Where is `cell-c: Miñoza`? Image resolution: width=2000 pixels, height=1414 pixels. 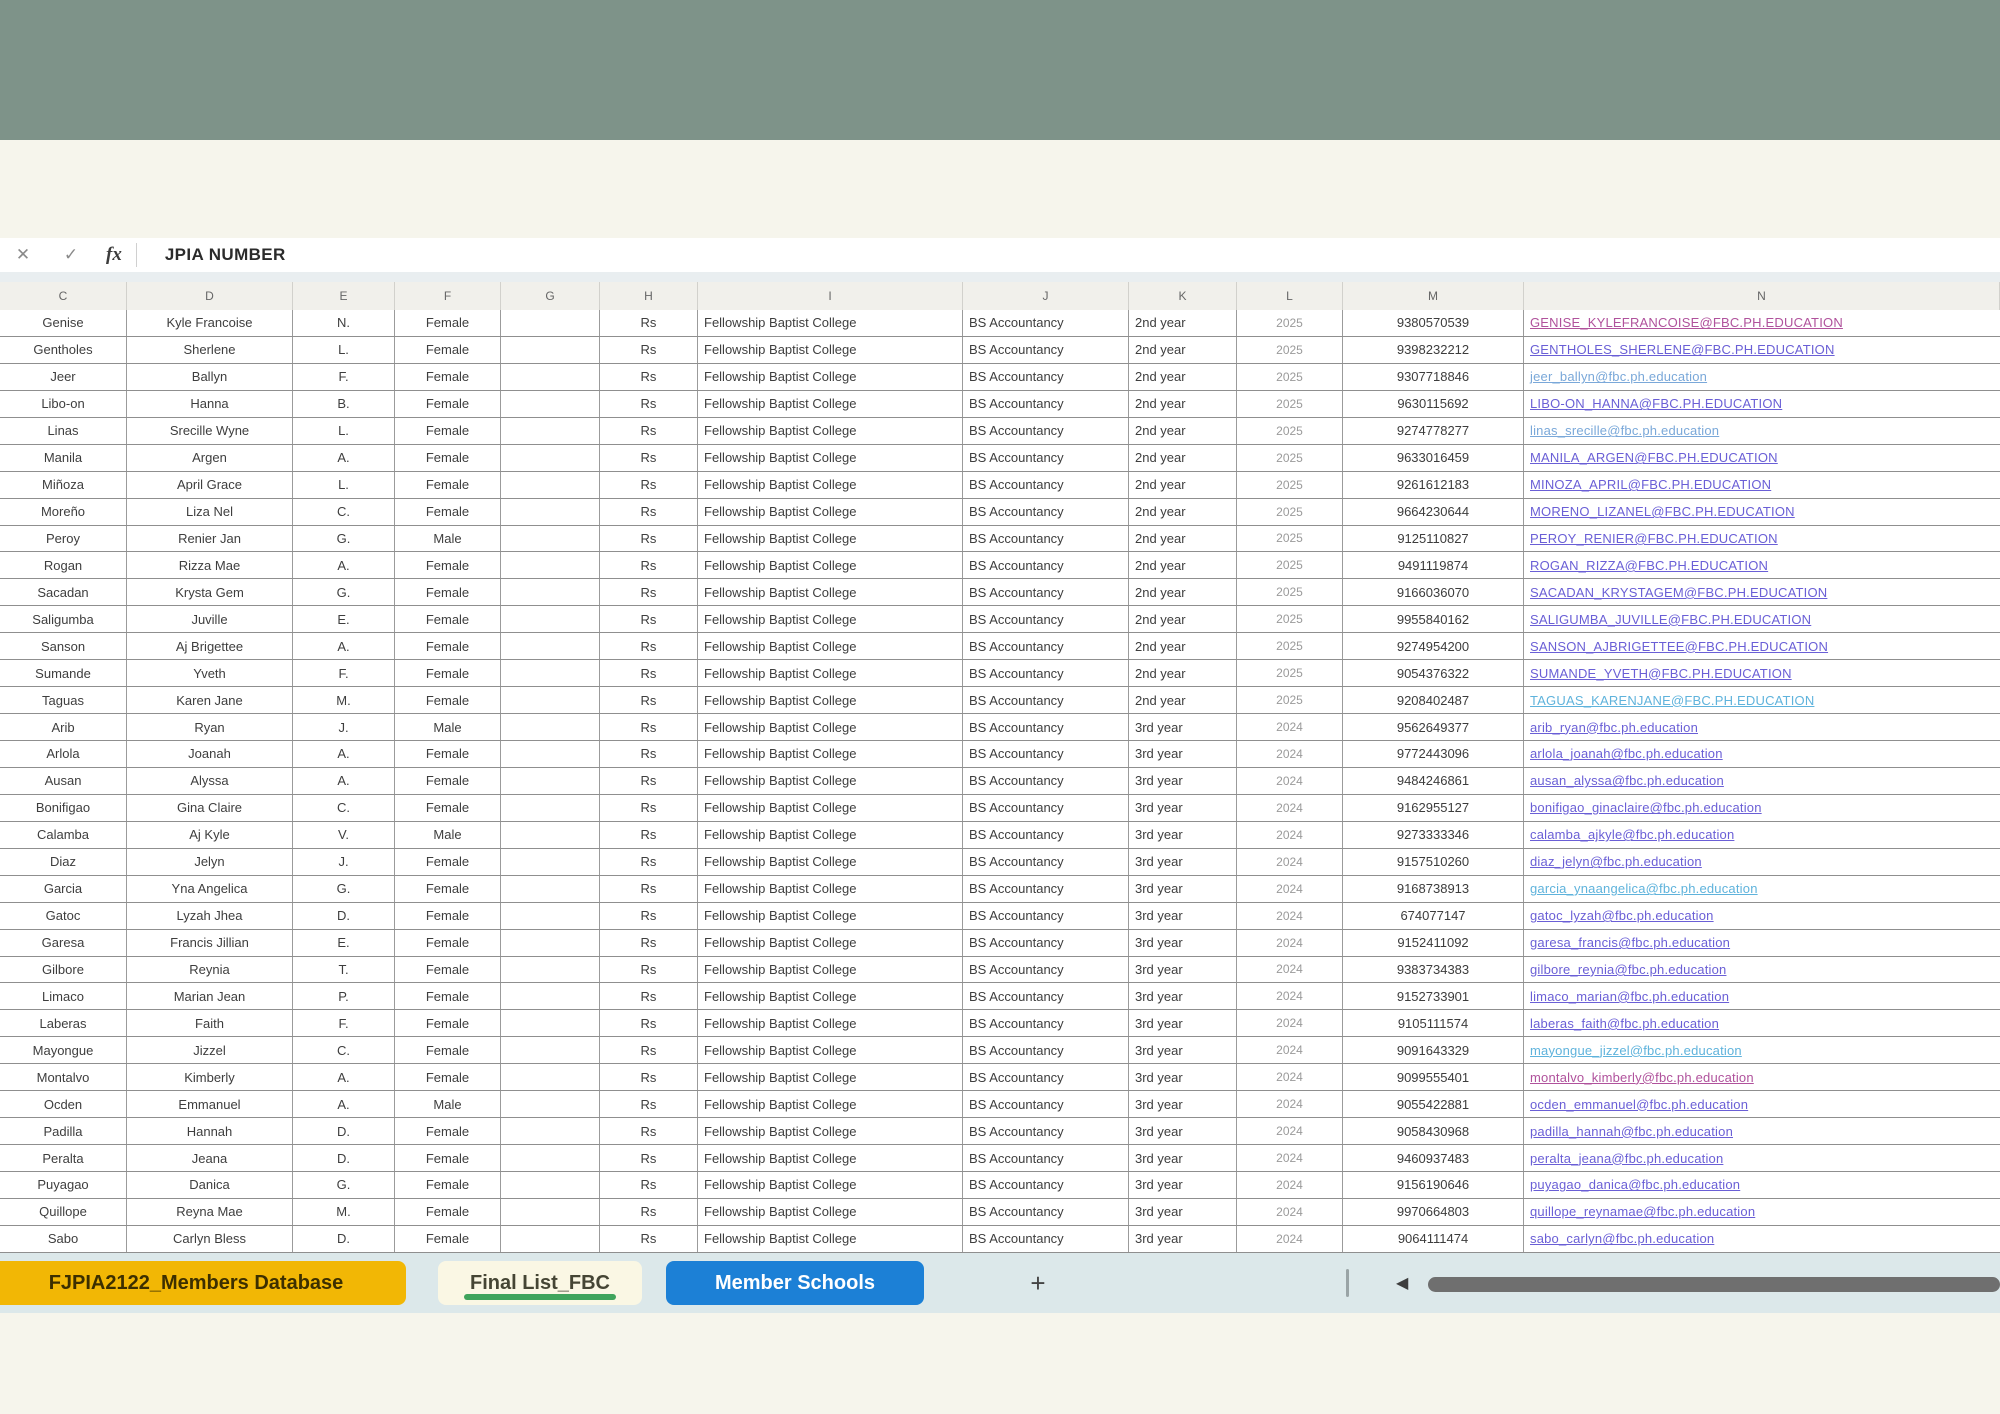
cell-c: Miñoza is located at coordinates (63, 484).